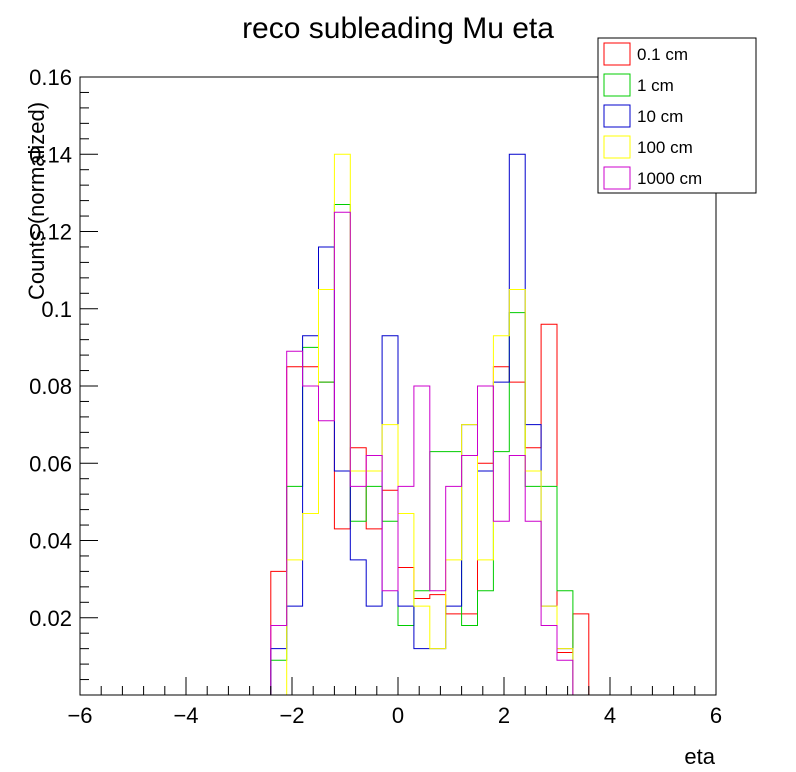  I want to click on y-tick-labels: 0.02 0.04 0.06 0.08 0.1 0.12 0.14 0.16, so click(50, 348).